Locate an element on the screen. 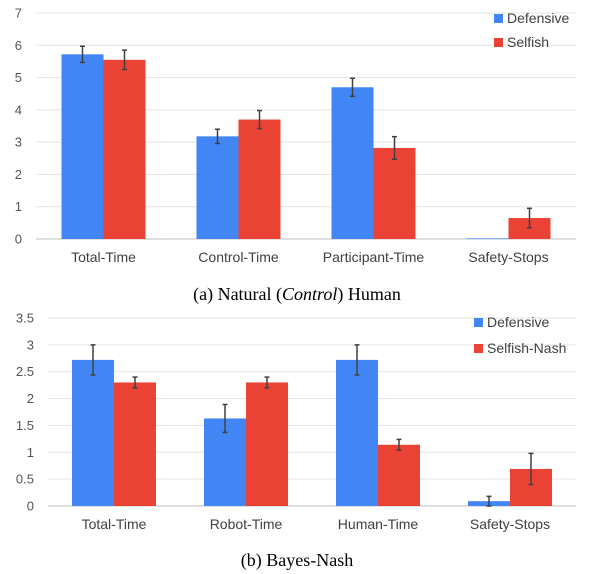  legend-label: Selfish is located at coordinates (528, 42).